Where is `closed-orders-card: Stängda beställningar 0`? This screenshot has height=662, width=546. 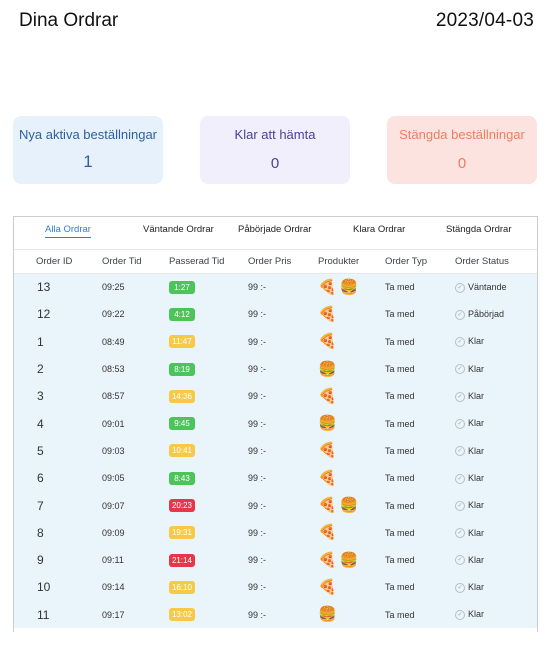
closed-orders-card: Stängda beställningar 0 is located at coordinates (462, 150).